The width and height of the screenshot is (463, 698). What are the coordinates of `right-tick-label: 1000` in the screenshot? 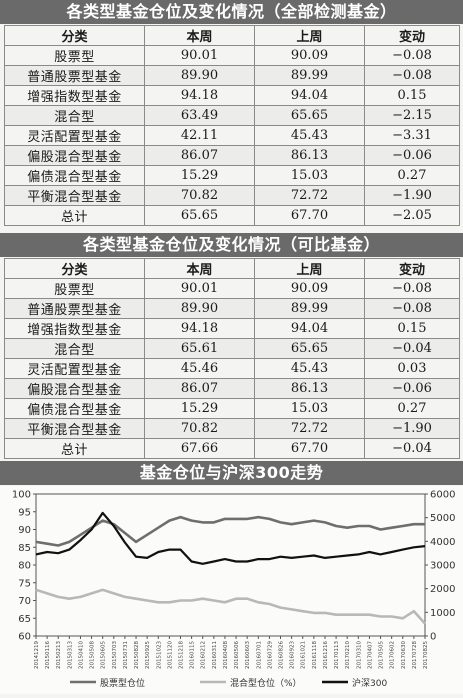 It's located at (442, 613).